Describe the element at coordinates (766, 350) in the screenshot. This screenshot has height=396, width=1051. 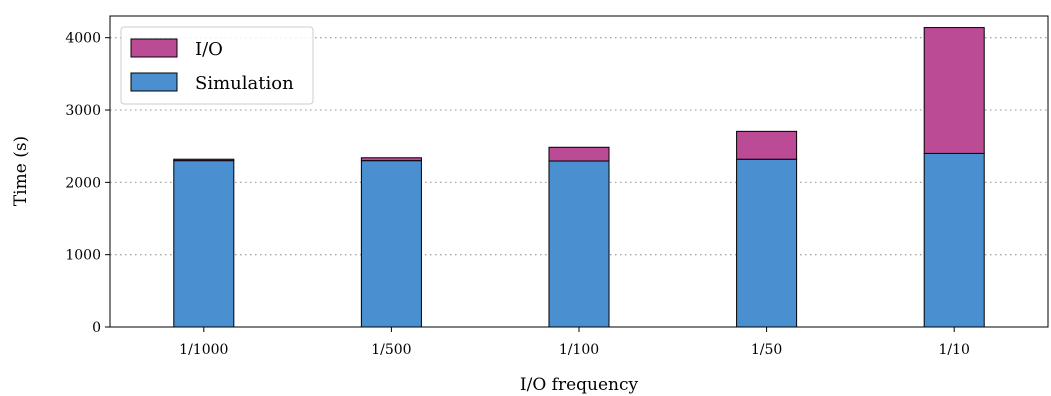
I see `x-tick-label: 1/50` at that location.